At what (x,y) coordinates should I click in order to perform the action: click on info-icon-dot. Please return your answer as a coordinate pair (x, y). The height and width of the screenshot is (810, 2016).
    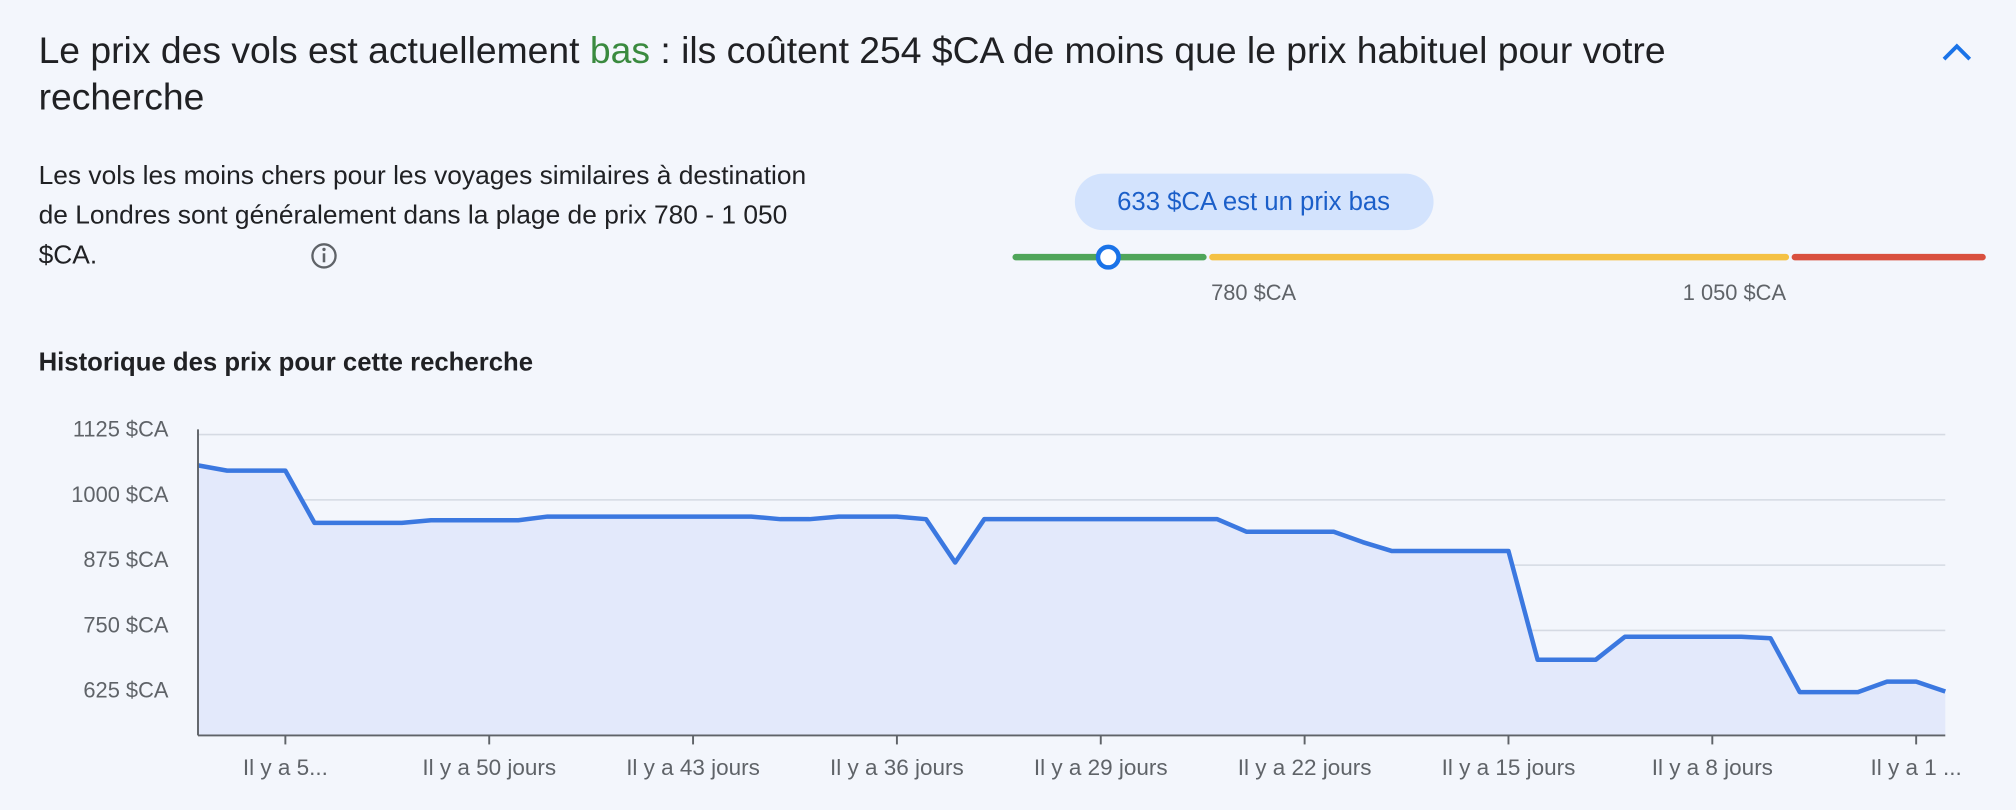
    Looking at the image, I should click on (324, 249).